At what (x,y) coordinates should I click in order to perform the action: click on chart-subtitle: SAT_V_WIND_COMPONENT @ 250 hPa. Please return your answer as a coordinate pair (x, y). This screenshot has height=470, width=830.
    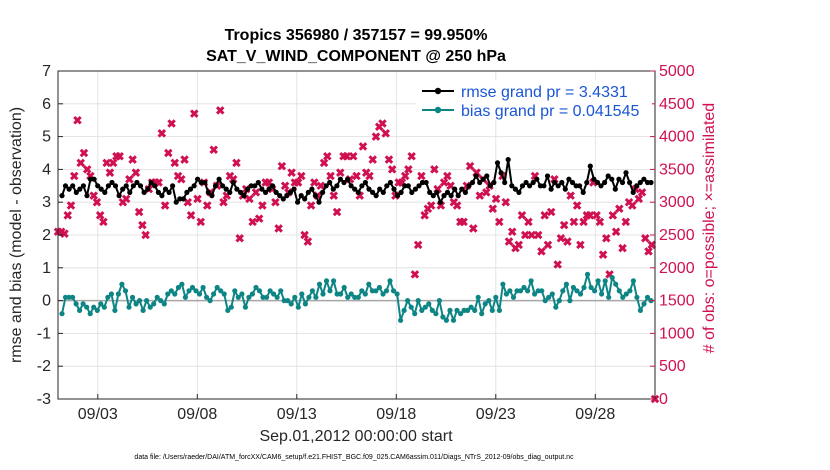
    Looking at the image, I should click on (356, 56).